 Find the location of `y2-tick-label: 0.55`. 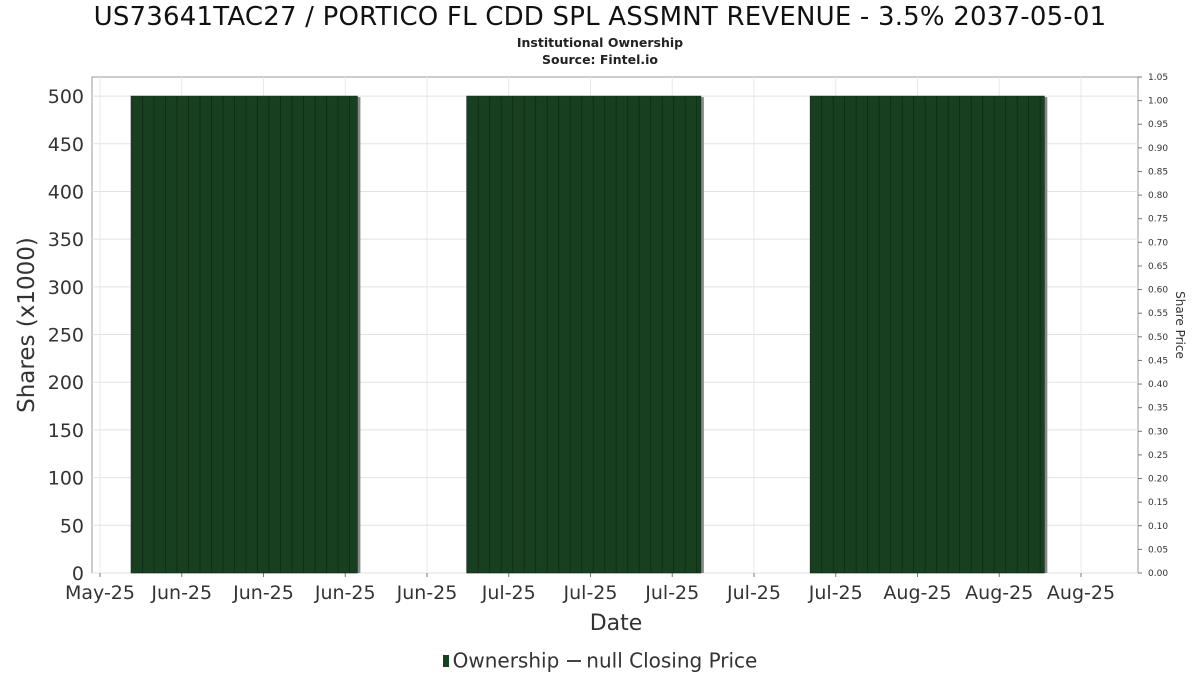

y2-tick-label: 0.55 is located at coordinates (1158, 314).